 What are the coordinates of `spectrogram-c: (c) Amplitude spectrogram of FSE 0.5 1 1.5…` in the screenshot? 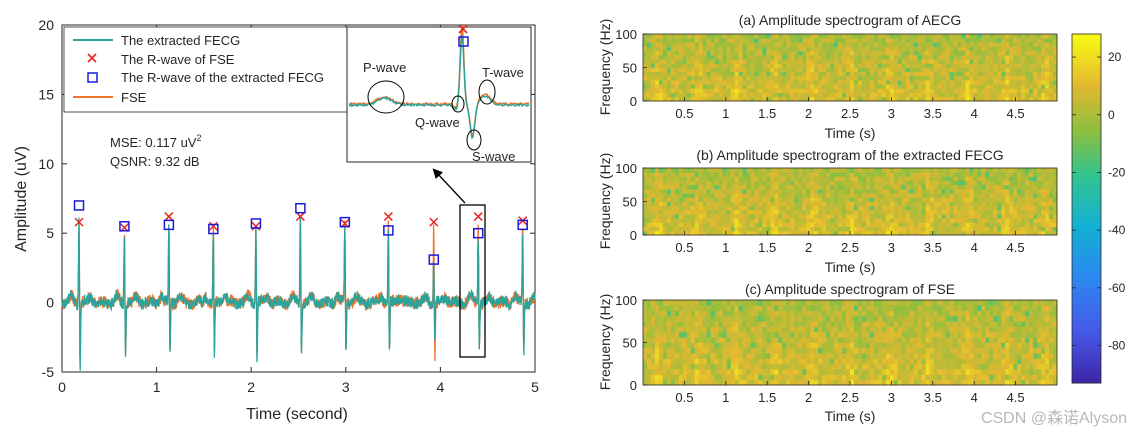 It's located at (827, 352).